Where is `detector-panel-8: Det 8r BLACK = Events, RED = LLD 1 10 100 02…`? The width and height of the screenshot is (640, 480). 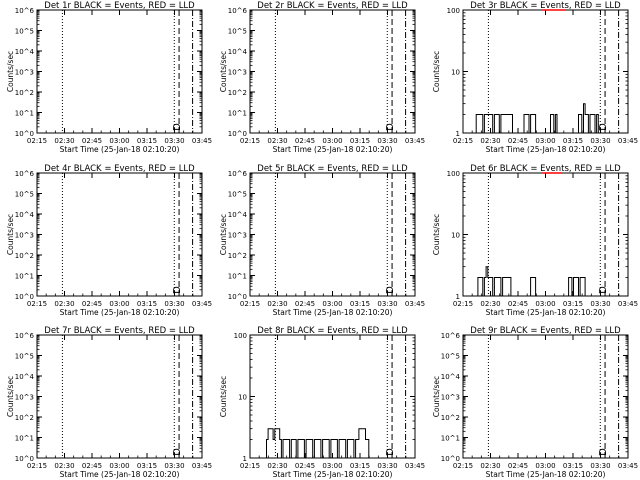 detector-panel-8: Det 8r BLACK = Events, RED = LLD 1 10 100 02… is located at coordinates (322, 402).